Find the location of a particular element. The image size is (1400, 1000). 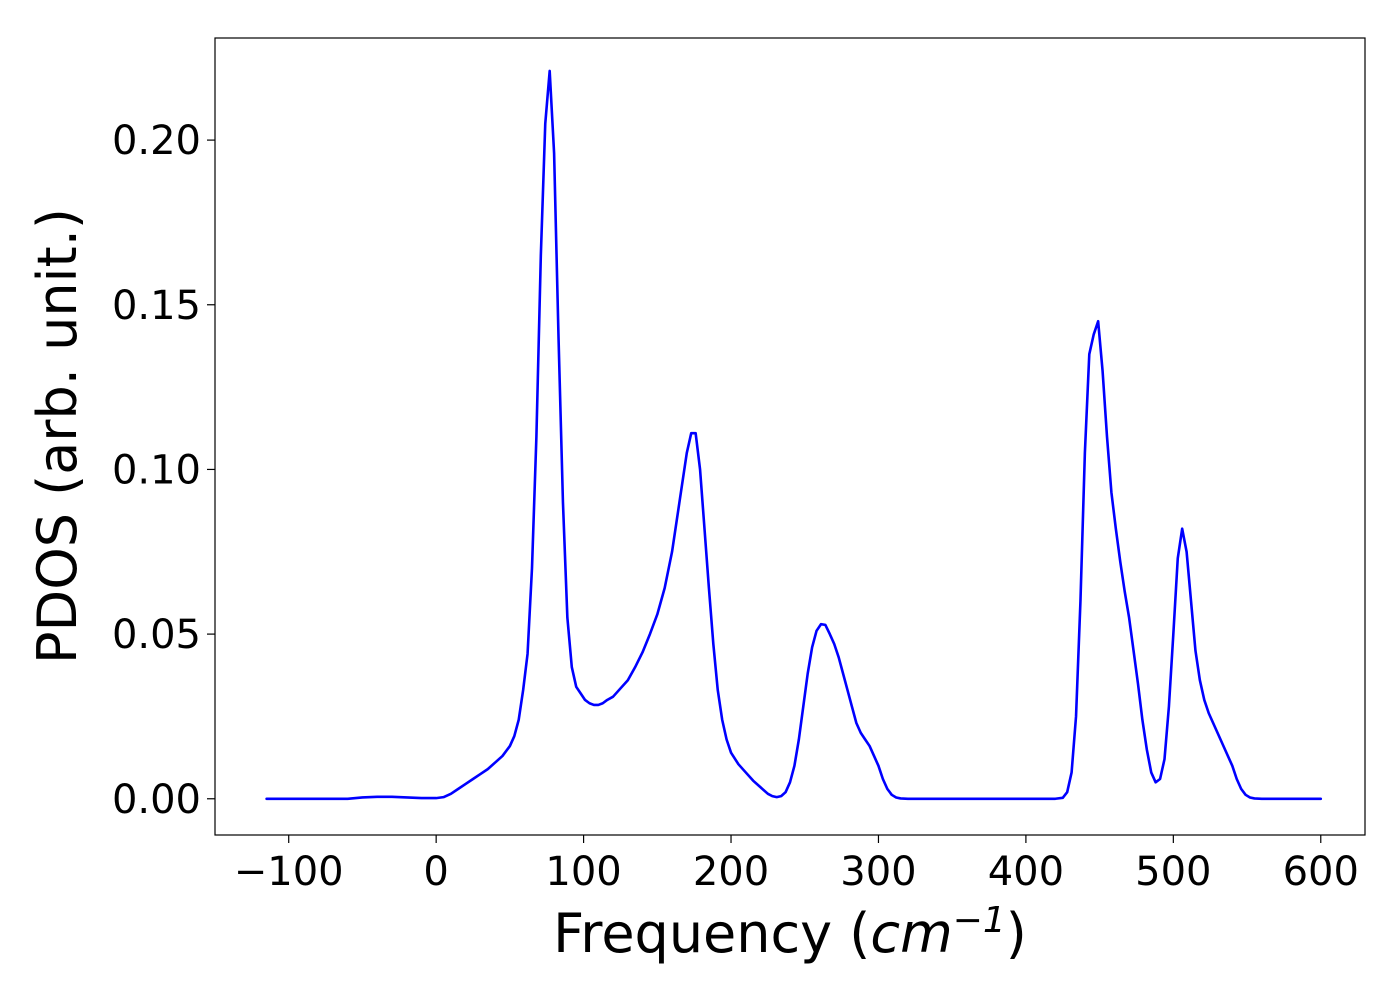

x-tick-label: 600 is located at coordinates (1321, 872).